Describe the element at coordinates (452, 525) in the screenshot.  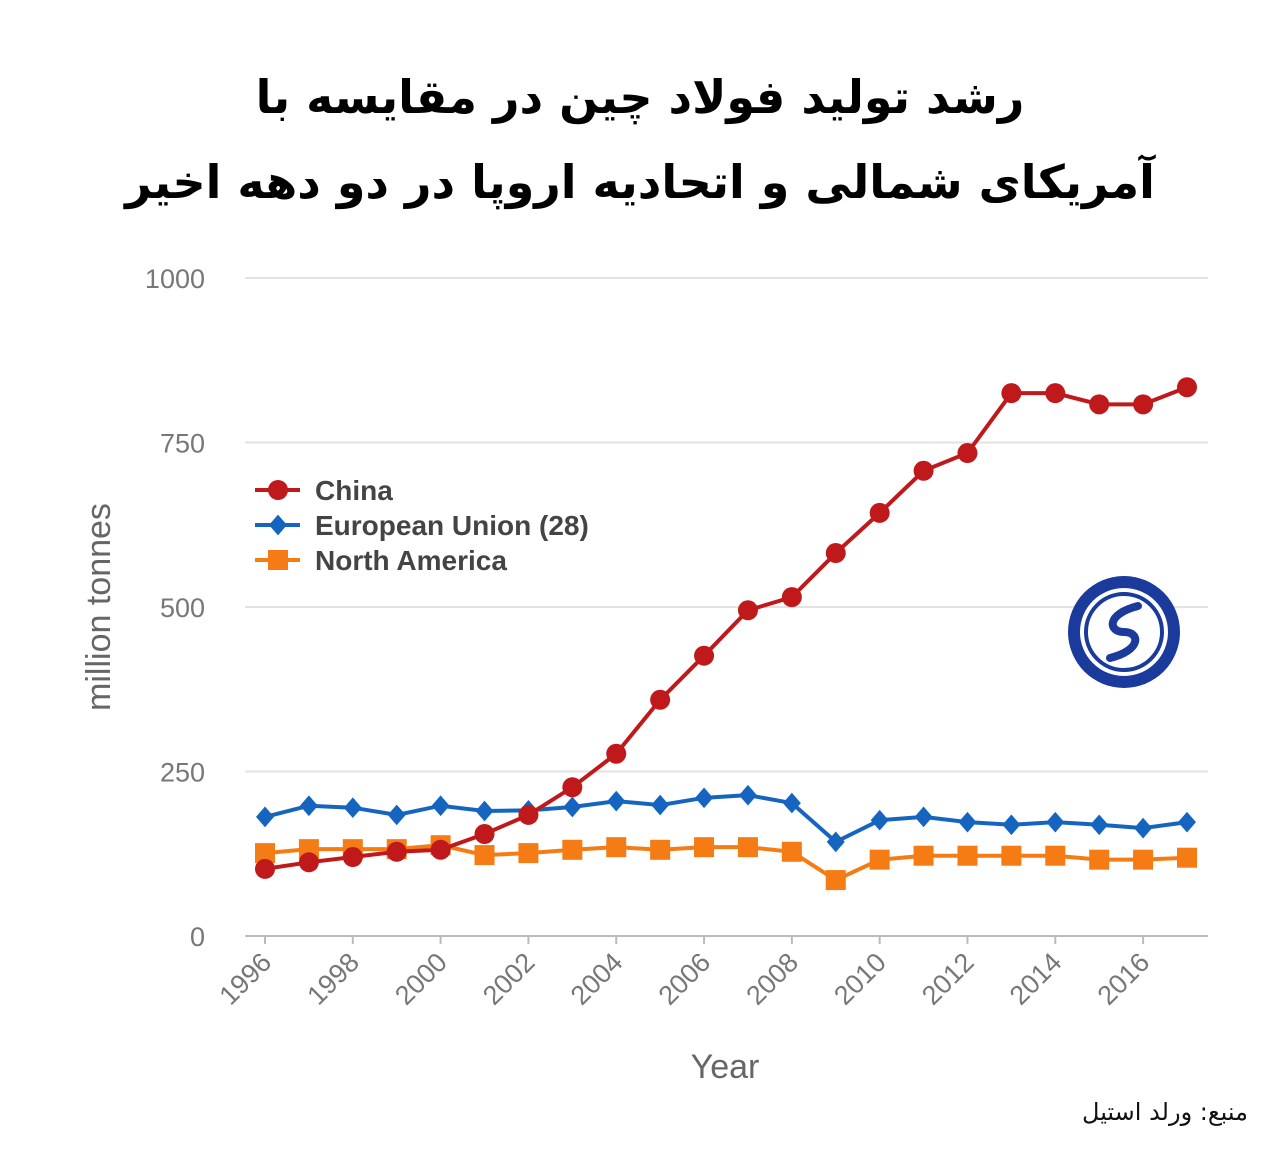
I see `legend-label: European Union (28)` at that location.